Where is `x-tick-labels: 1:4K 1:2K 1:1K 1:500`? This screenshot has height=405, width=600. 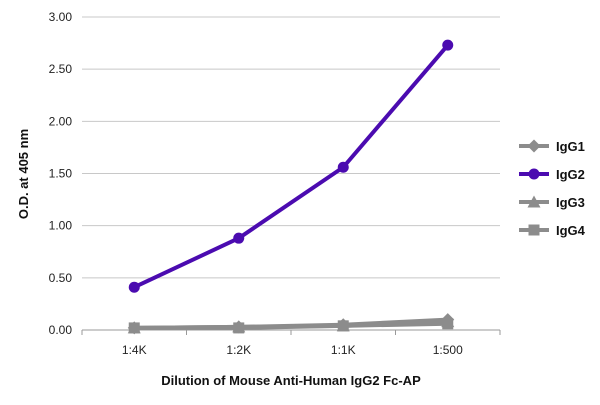
x-tick-labels: 1:4K 1:2K 1:1K 1:500 is located at coordinates (291, 343).